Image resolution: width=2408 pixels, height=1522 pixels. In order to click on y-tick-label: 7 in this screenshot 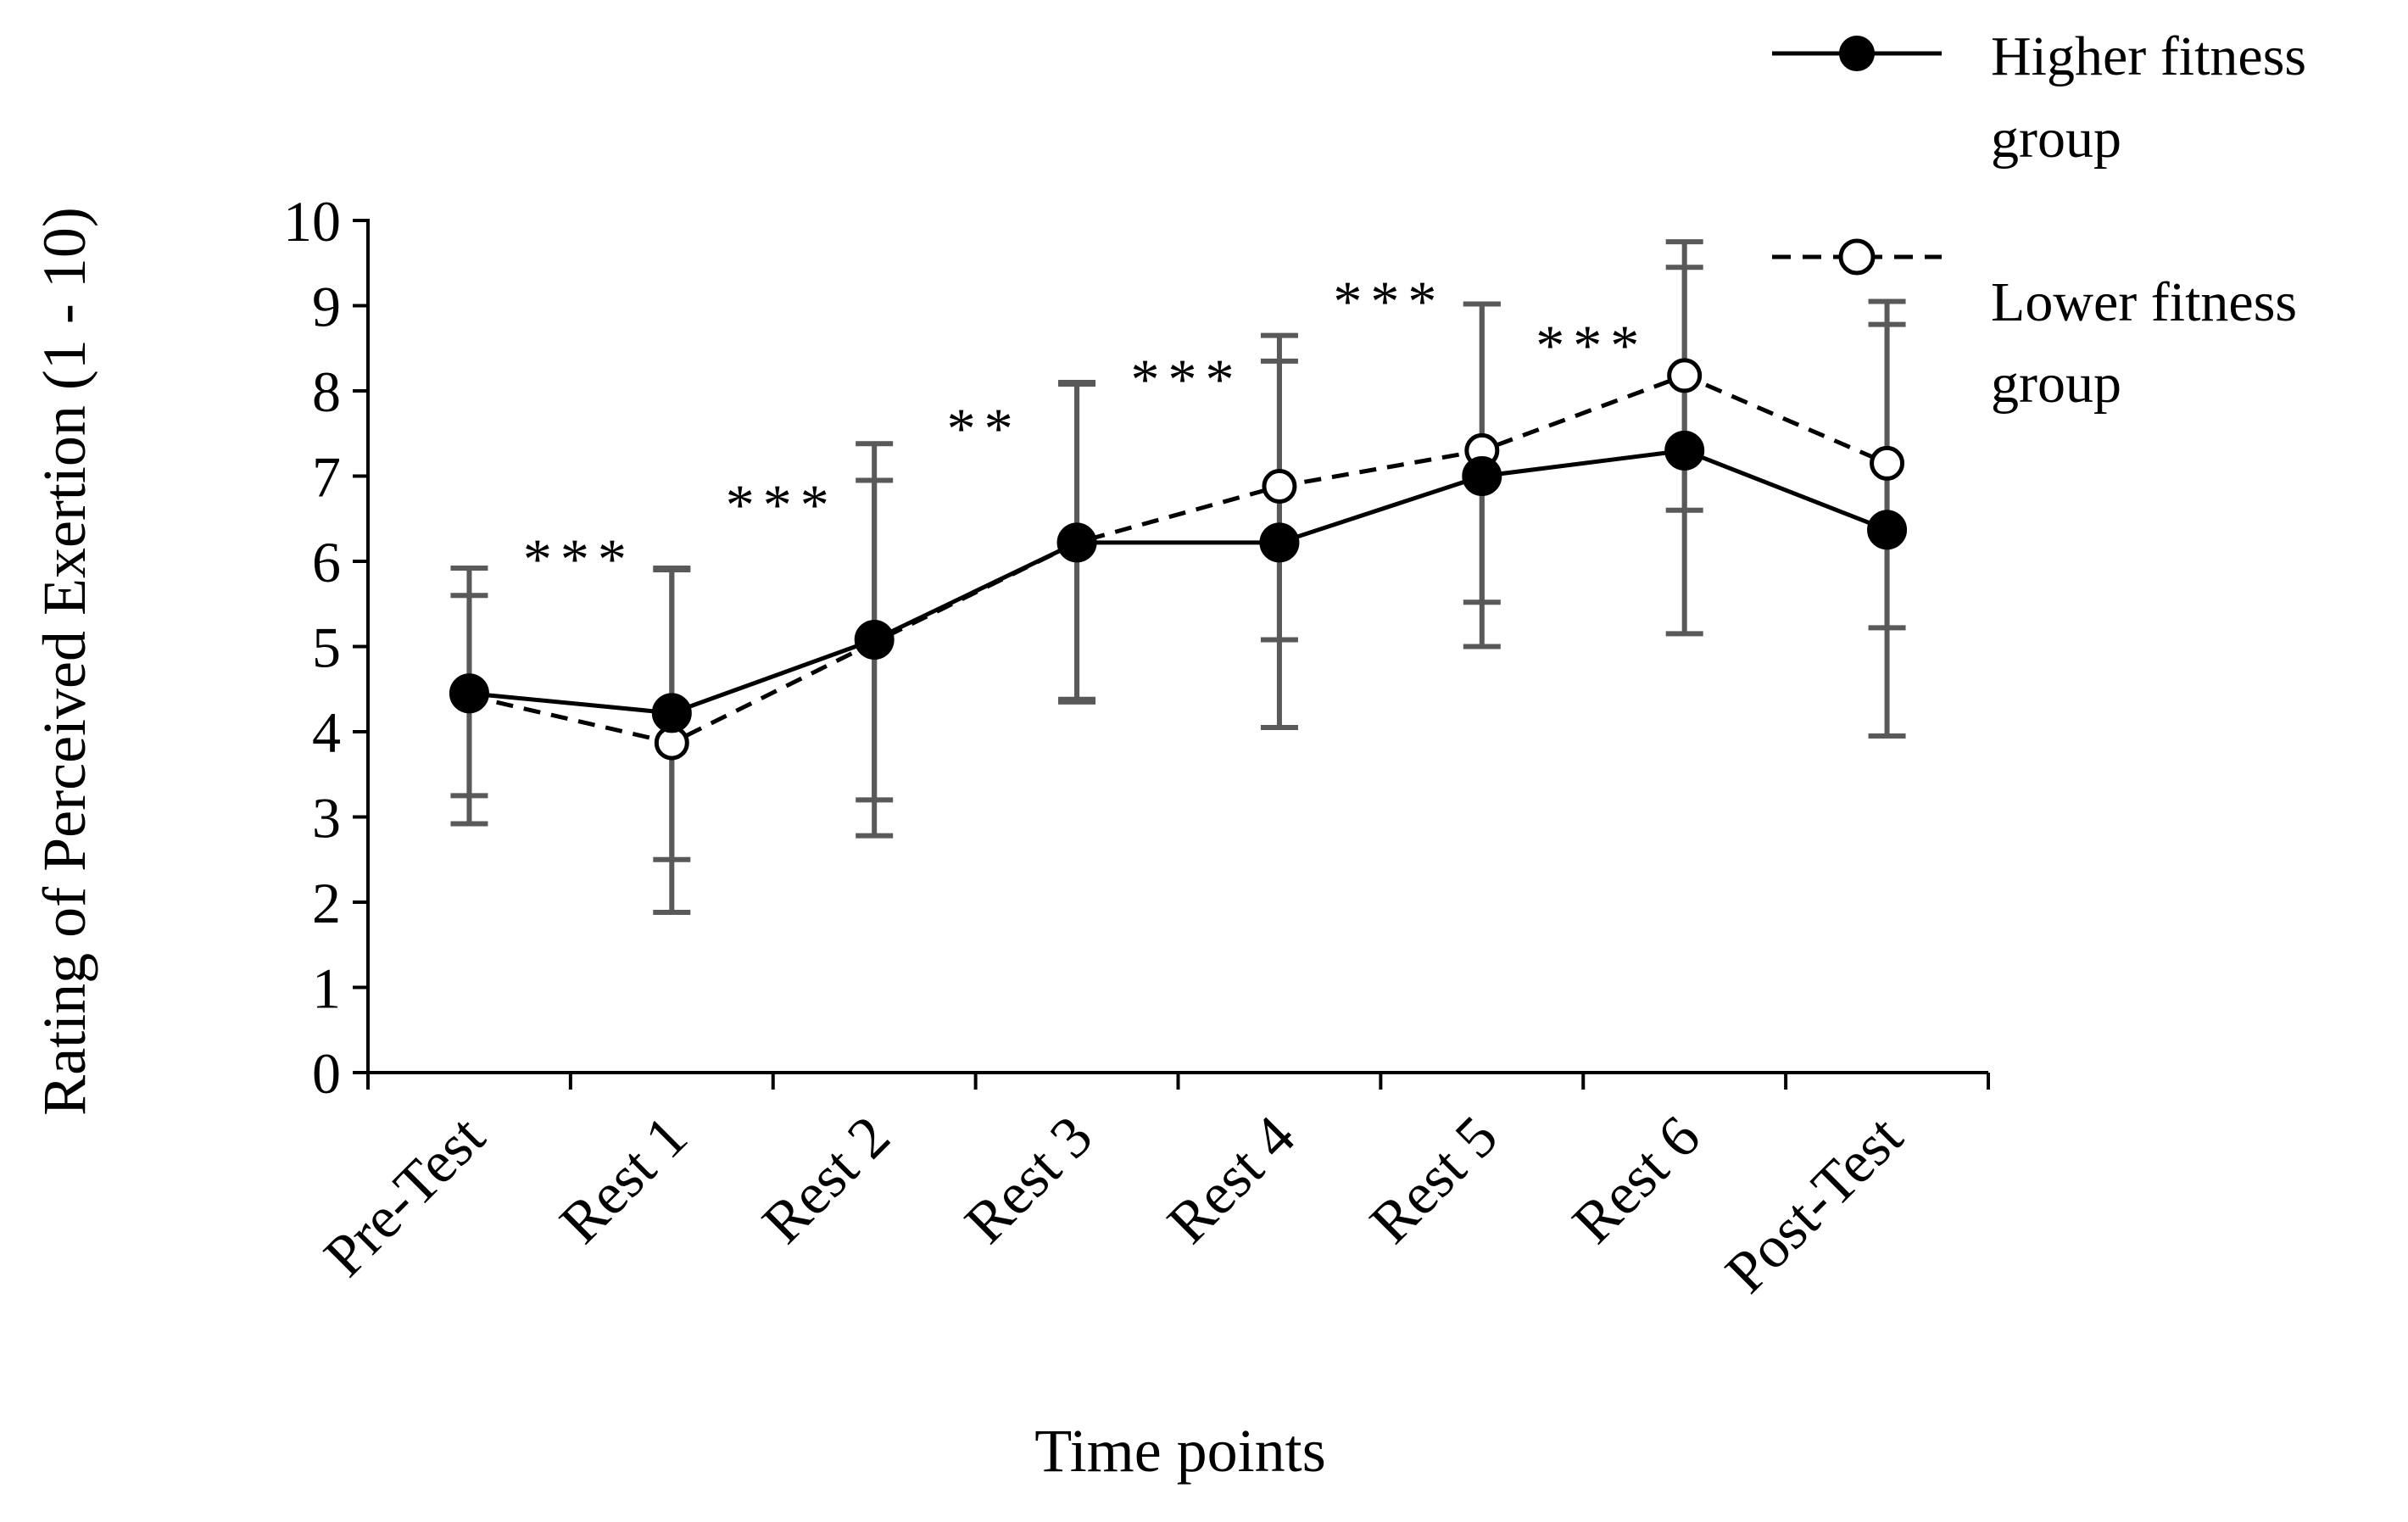, I will do `click(326, 477)`.